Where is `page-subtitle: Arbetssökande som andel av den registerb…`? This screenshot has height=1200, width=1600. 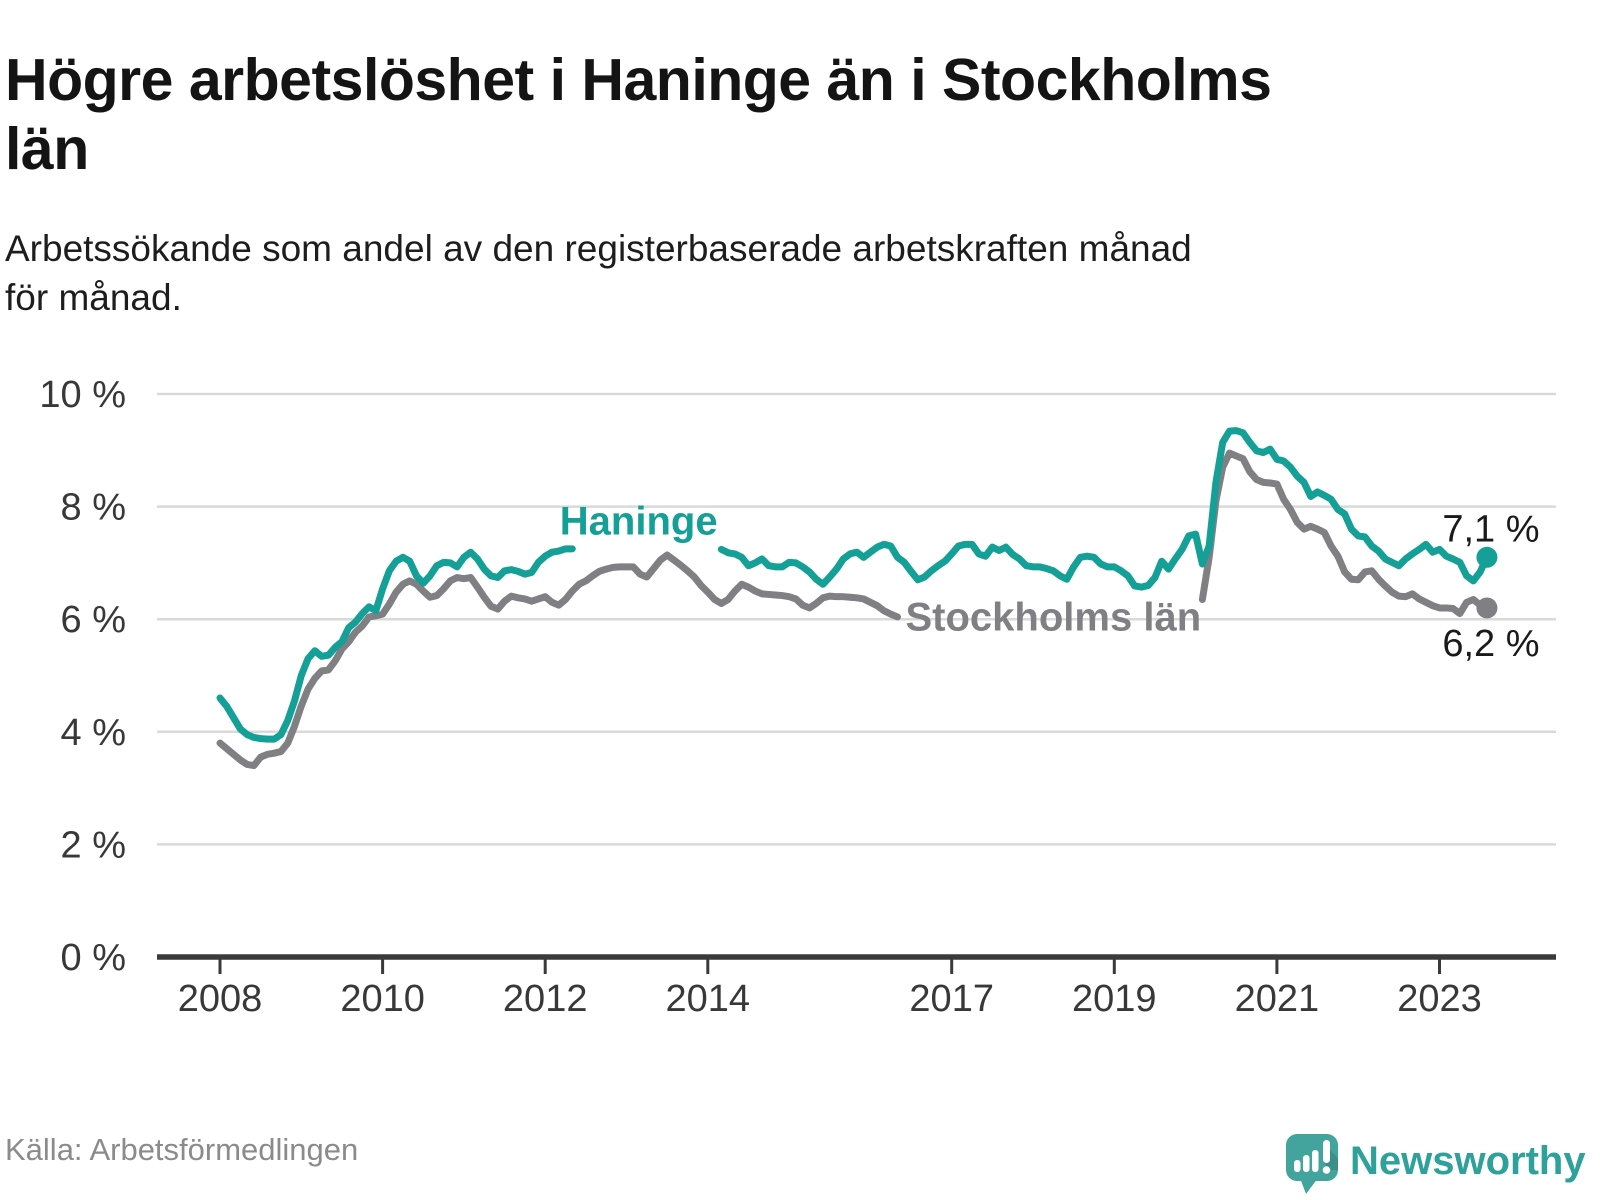
page-subtitle: Arbetssökande som andel av den registerb… is located at coordinates (598, 273).